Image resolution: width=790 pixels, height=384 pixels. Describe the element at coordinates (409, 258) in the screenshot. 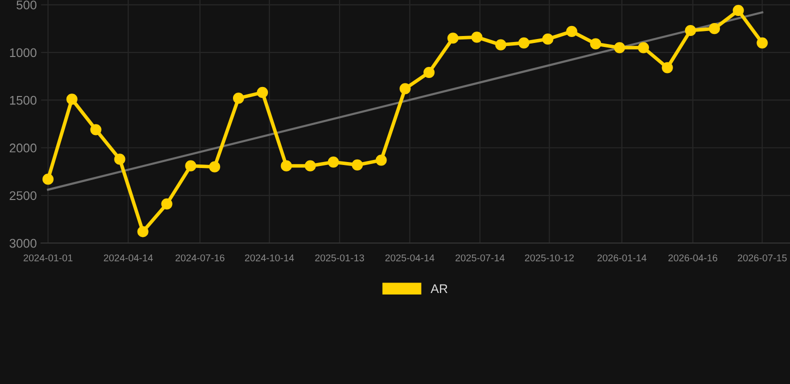

I see `x-tick-label: 2025-04-14` at that location.